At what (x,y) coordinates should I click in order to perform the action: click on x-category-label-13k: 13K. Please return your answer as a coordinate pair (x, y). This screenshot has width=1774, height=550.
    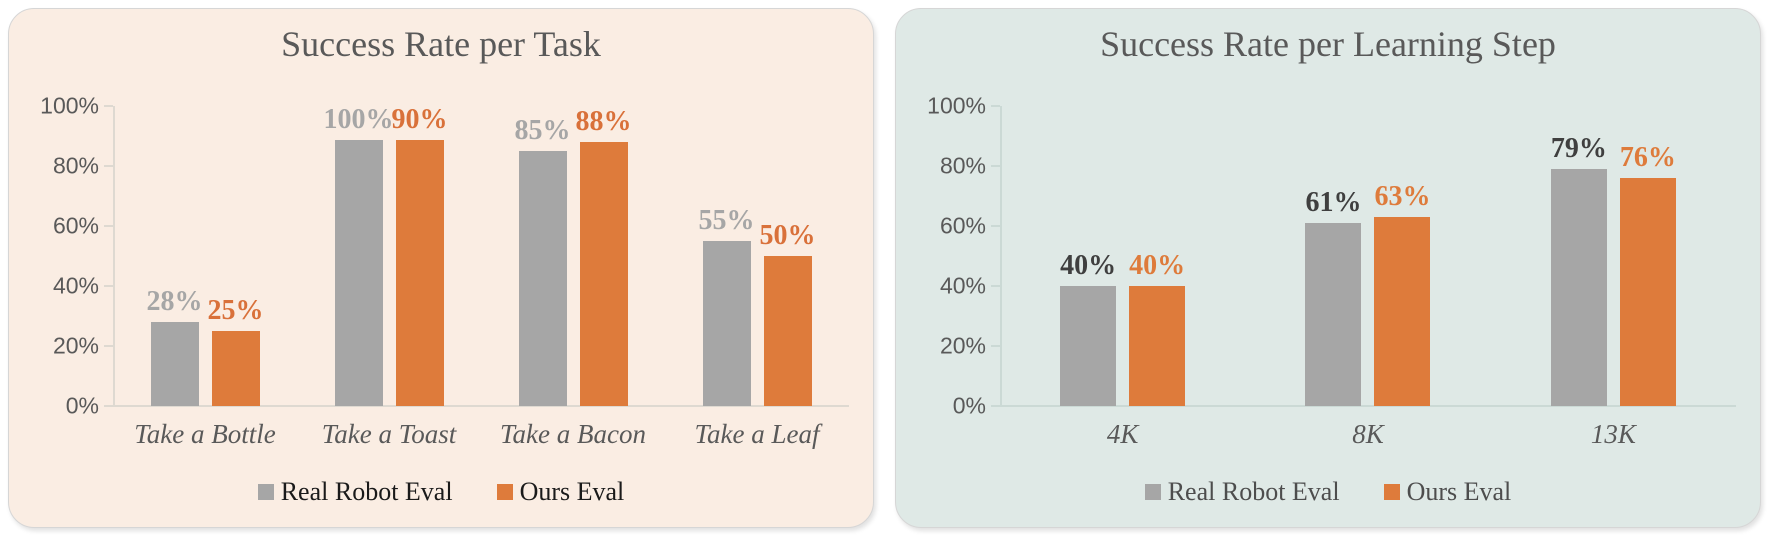
    Looking at the image, I should click on (1613, 434).